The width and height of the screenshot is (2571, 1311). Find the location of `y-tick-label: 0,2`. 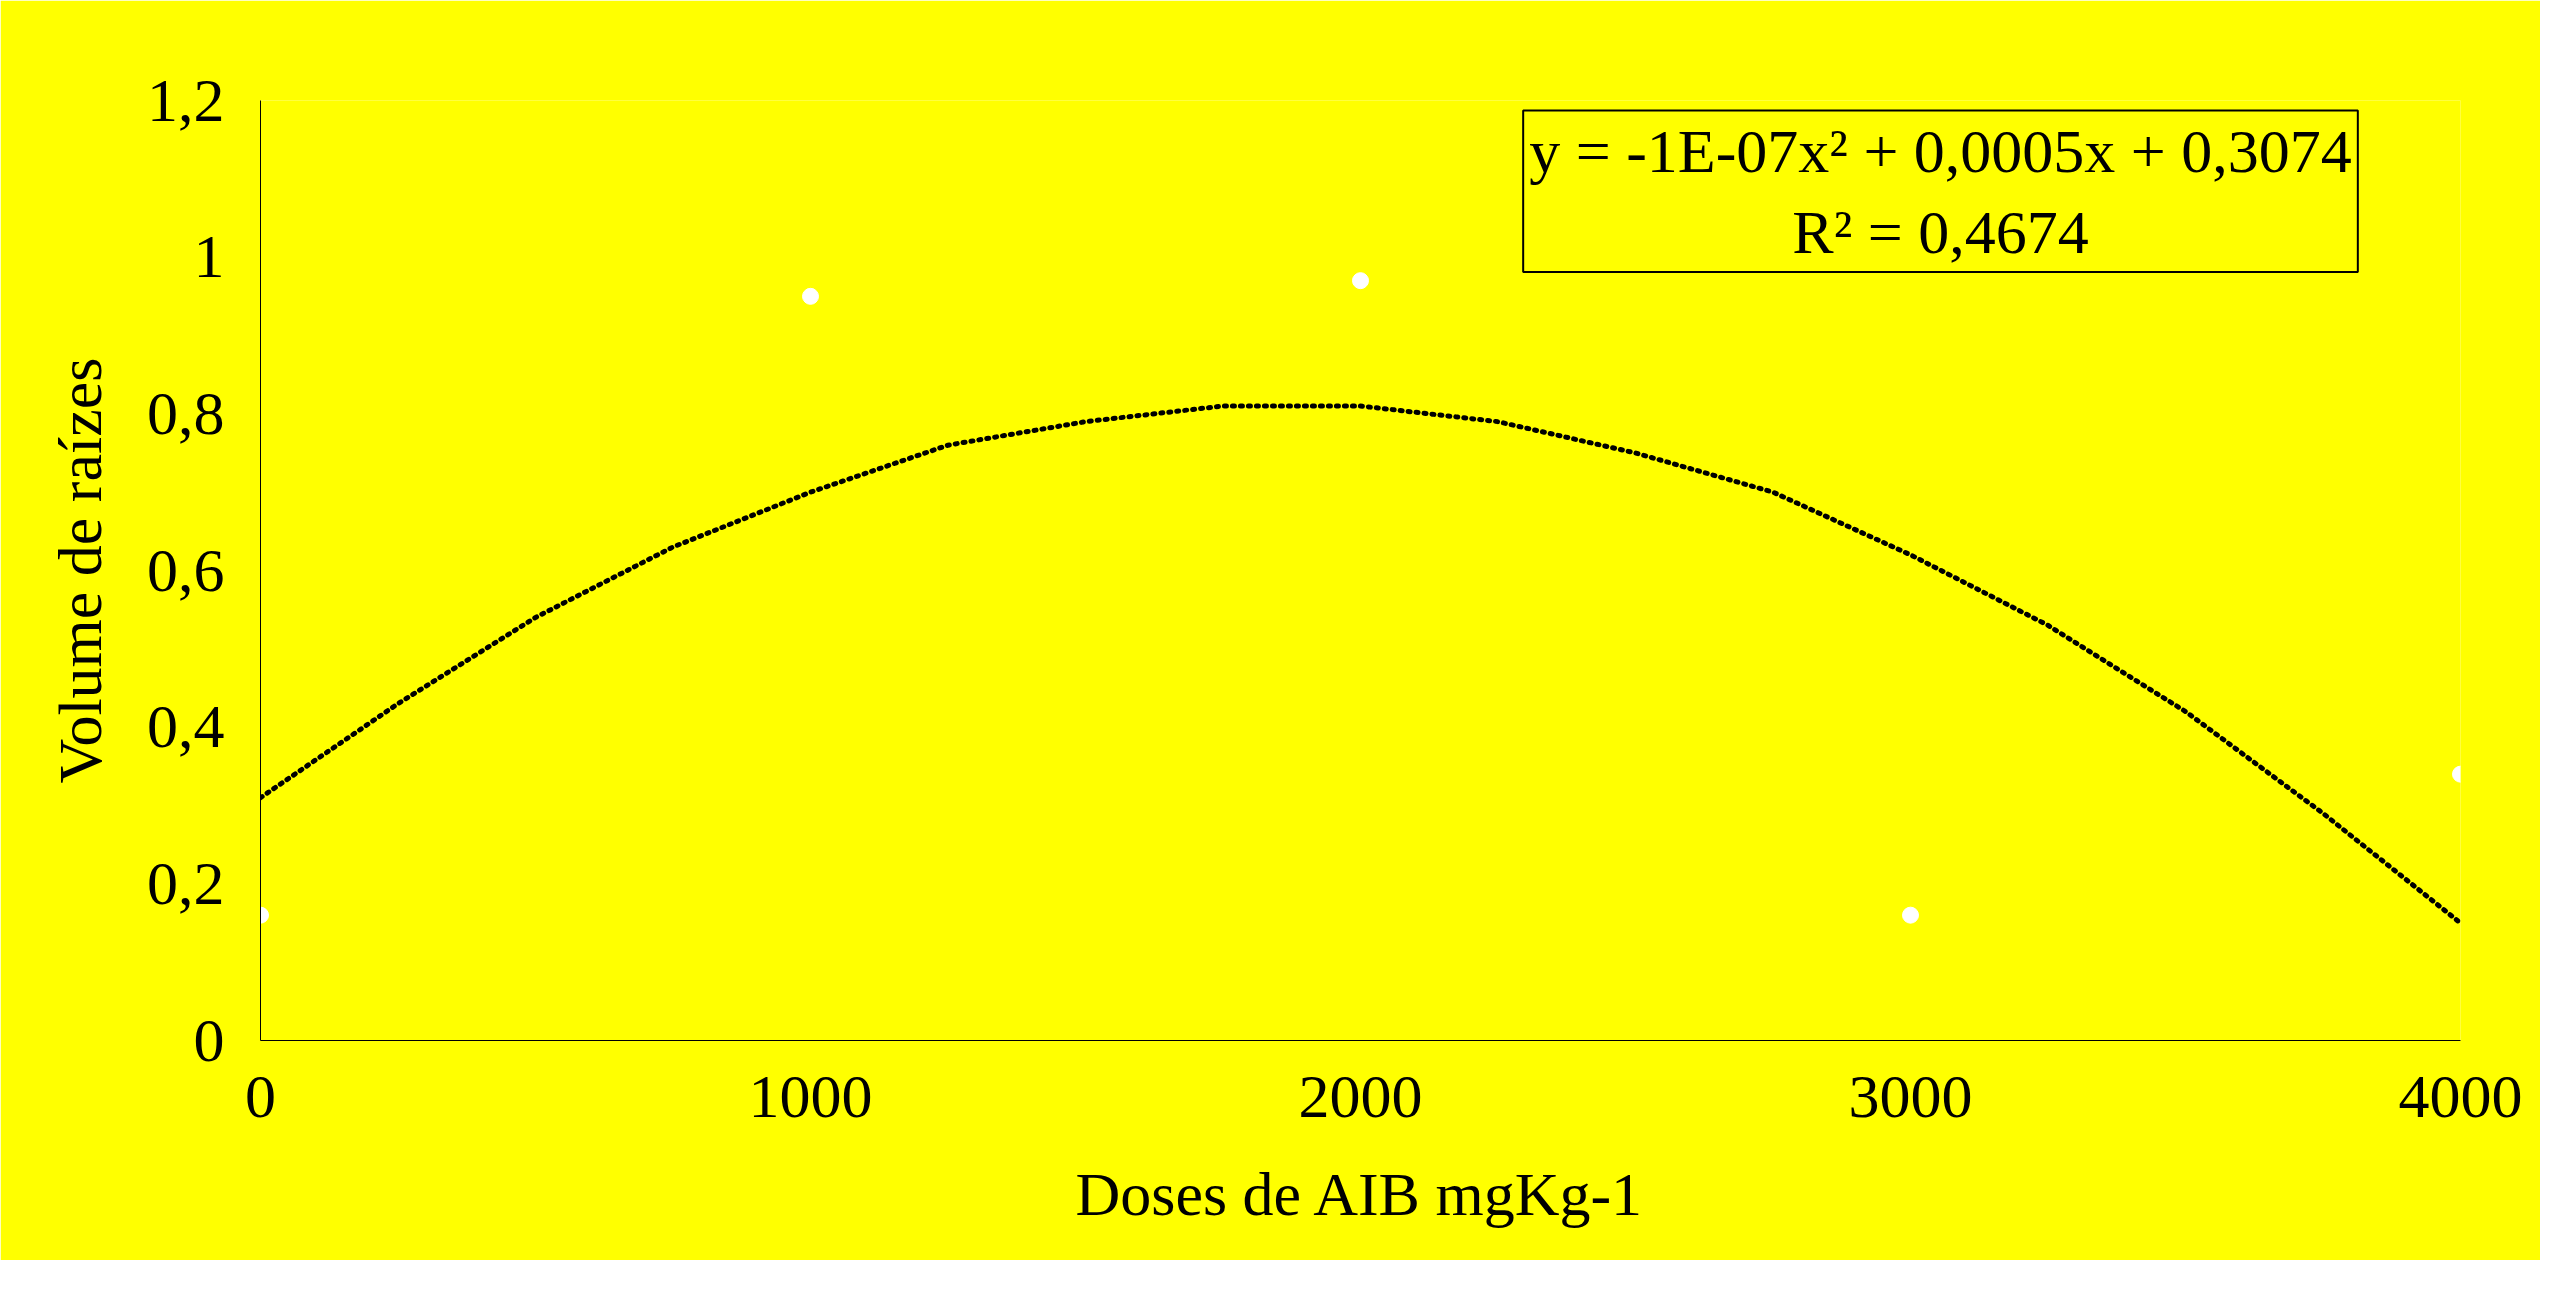

y-tick-label: 0,2 is located at coordinates (186, 882).